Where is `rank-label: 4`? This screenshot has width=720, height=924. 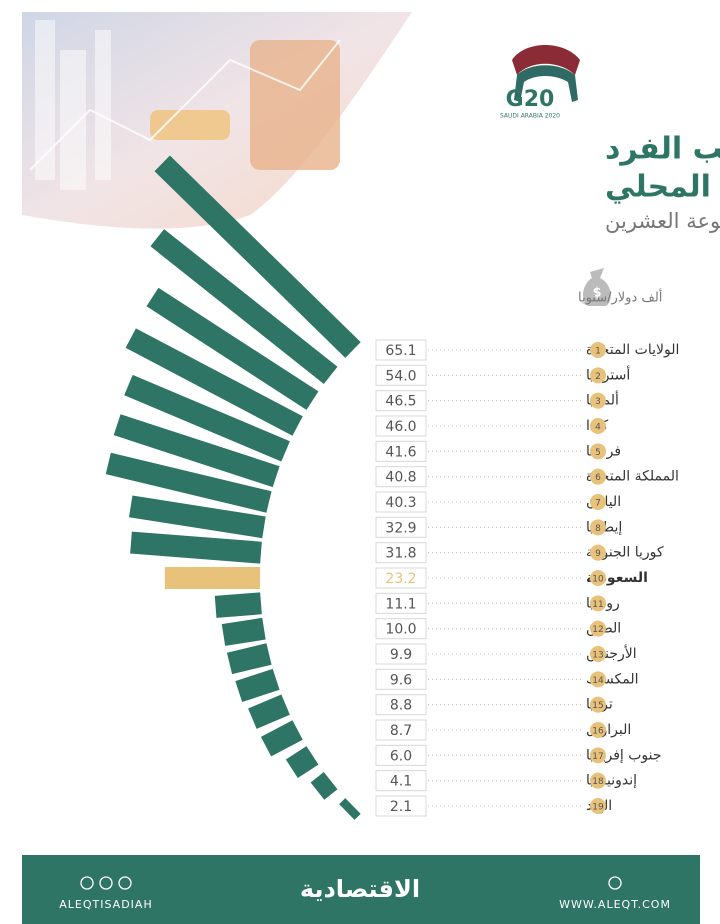
rank-label: 4 is located at coordinates (598, 428).